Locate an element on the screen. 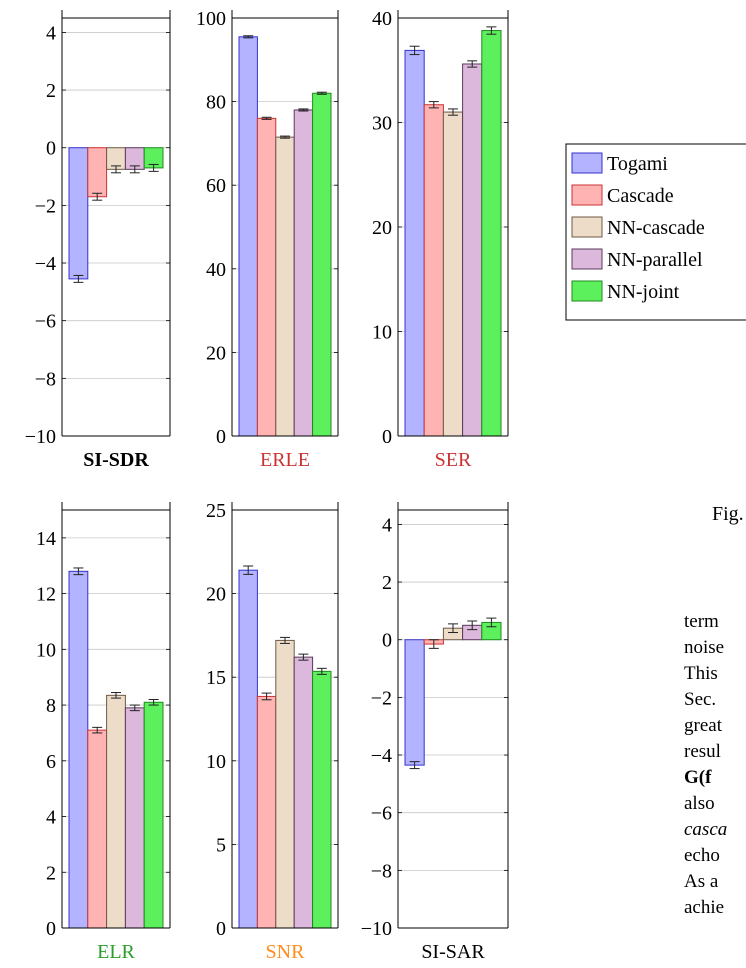 The width and height of the screenshot is (746, 968). y-tick-label: 100 is located at coordinates (211, 19).